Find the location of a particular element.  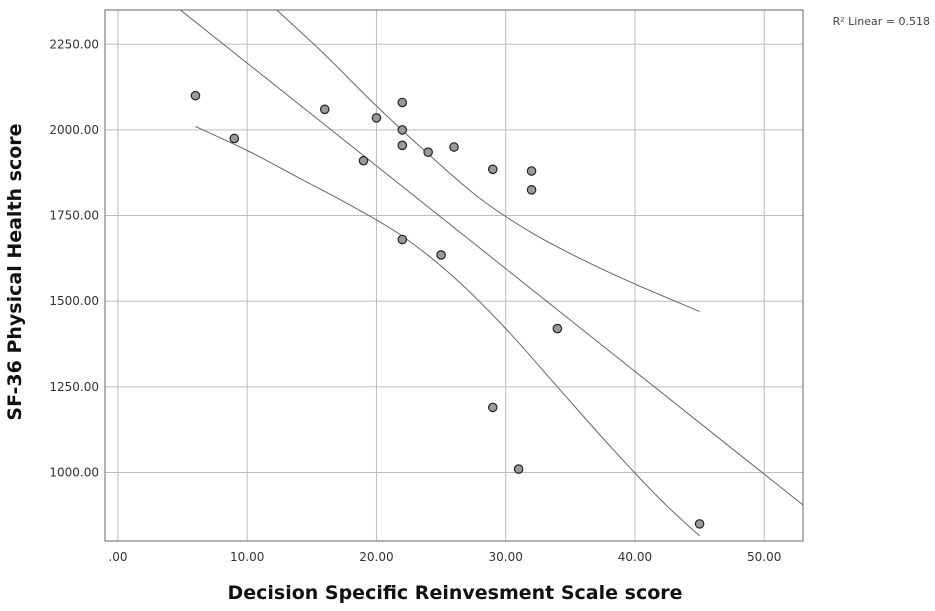

y-tick-label: 1250.00 is located at coordinates (74, 387).